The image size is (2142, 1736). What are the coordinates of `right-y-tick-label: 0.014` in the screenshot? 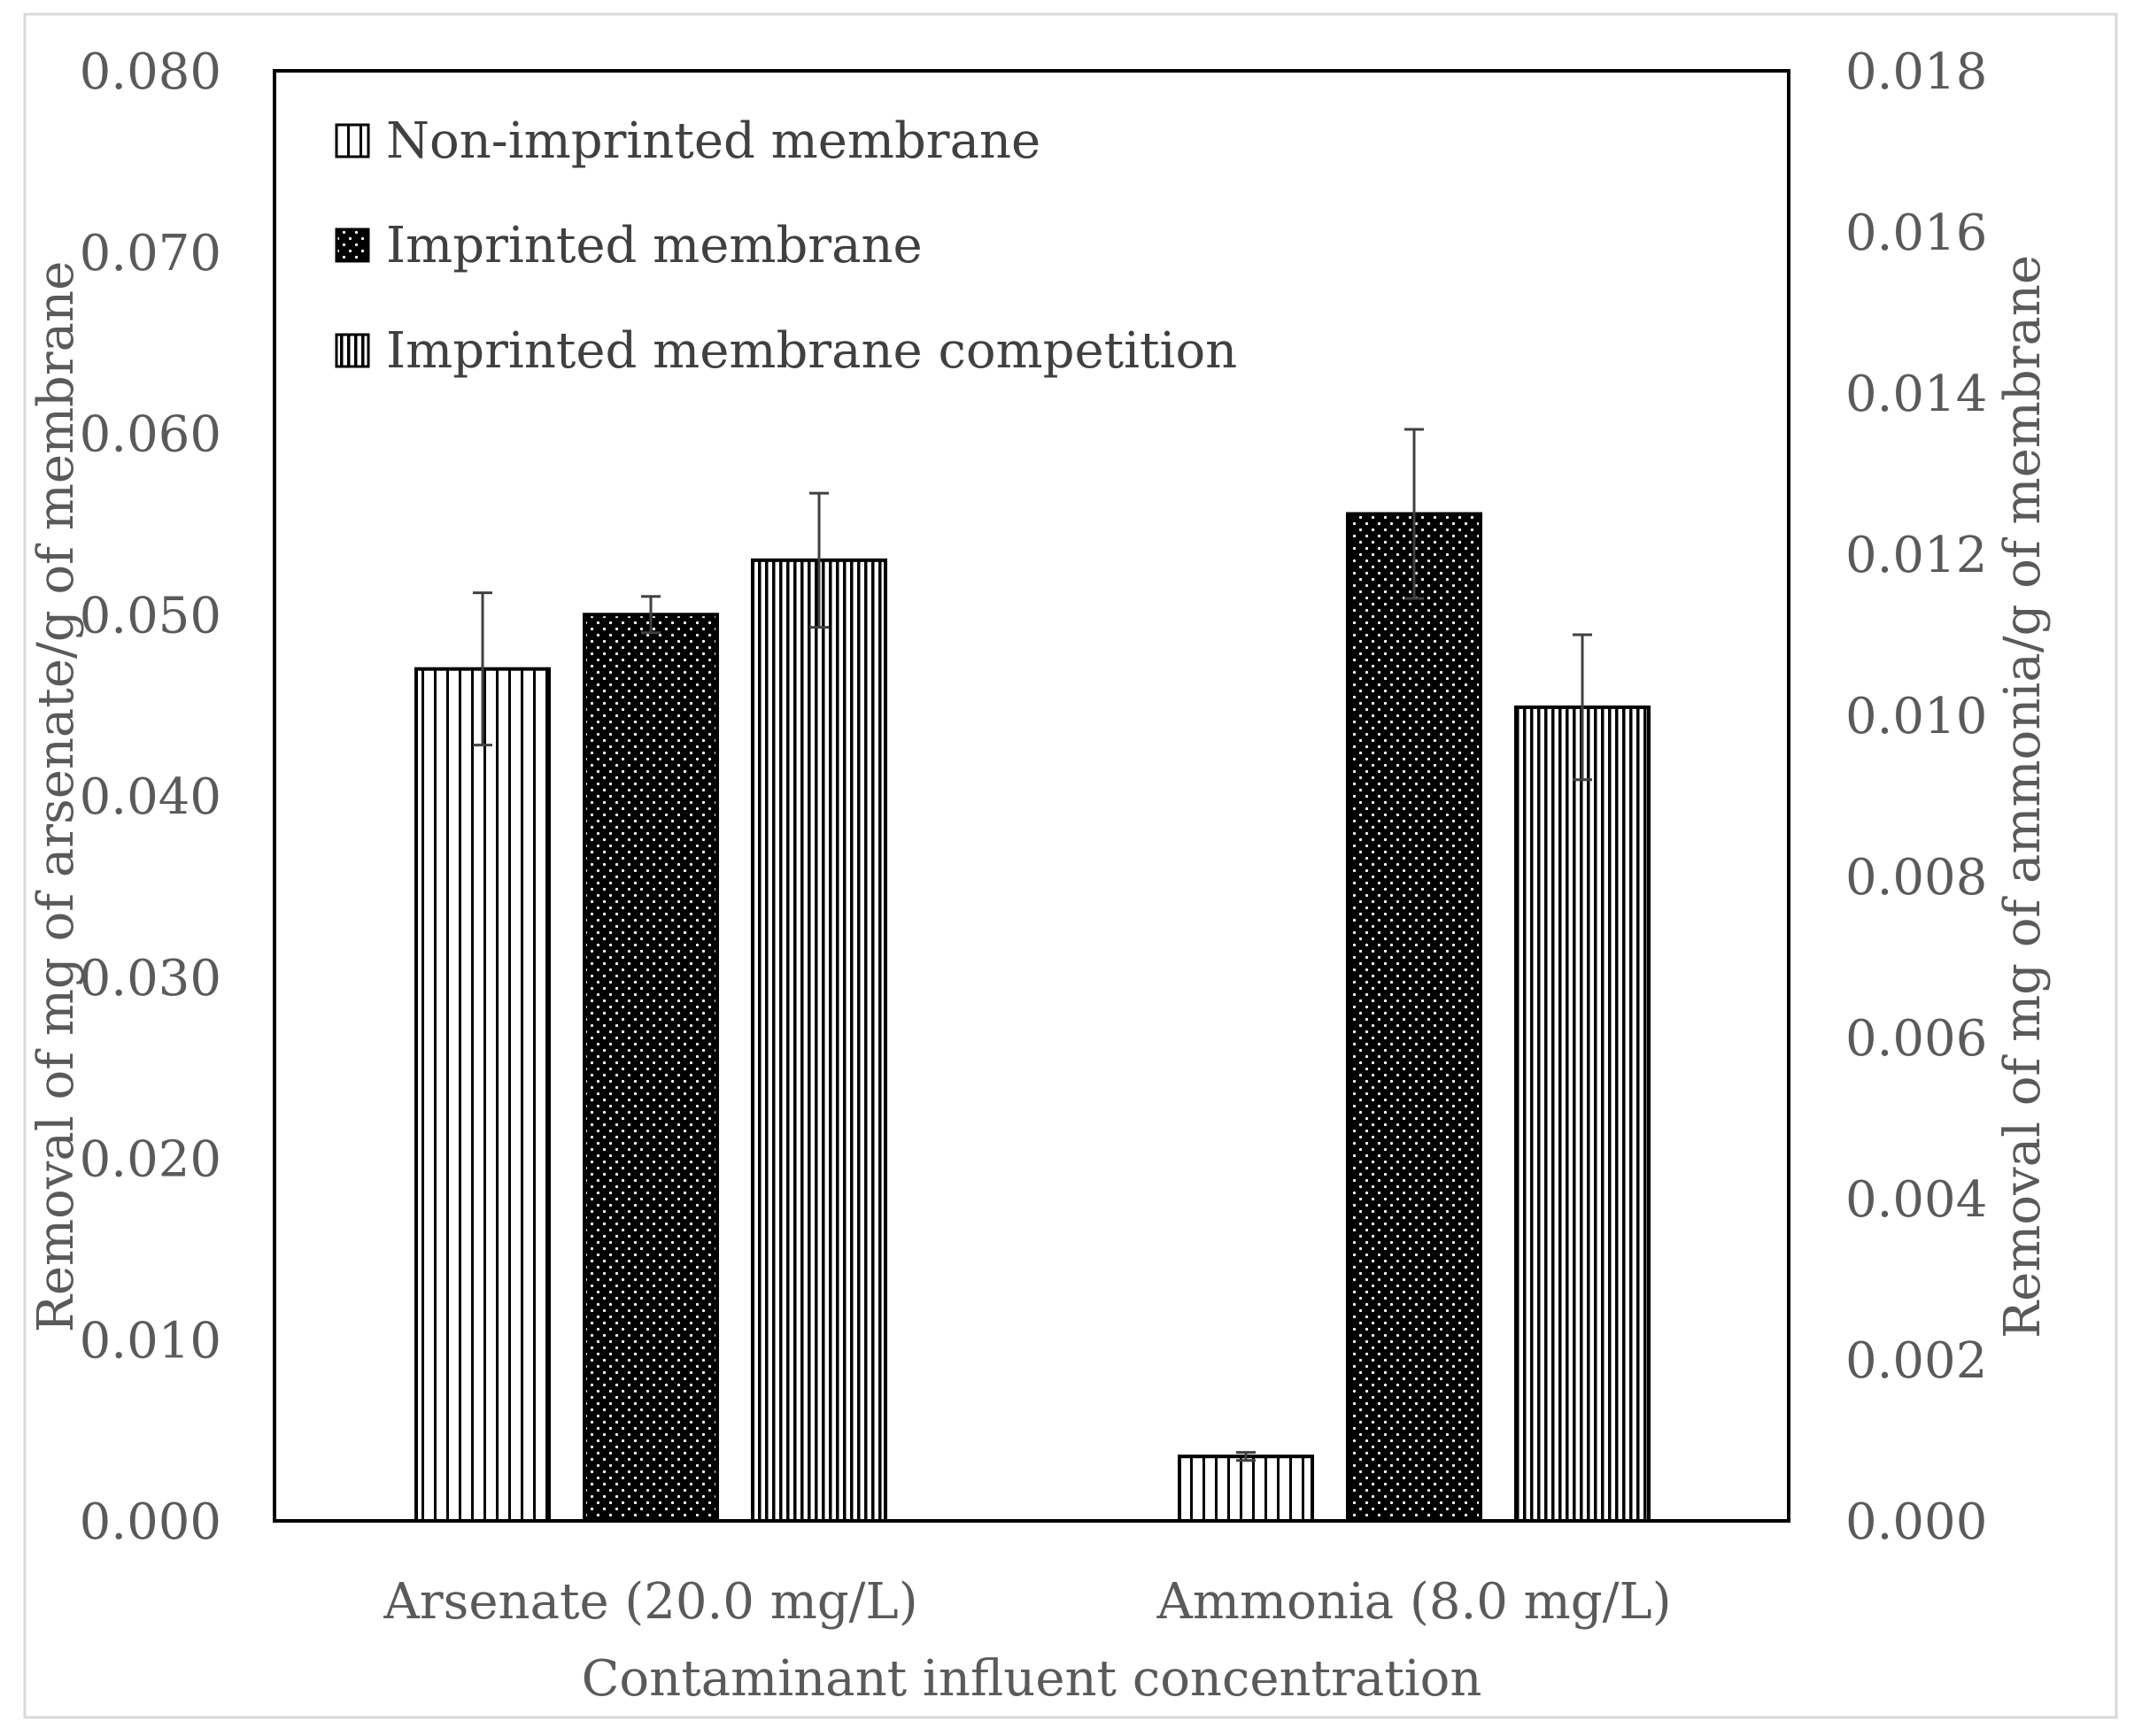 It's located at (1916, 395).